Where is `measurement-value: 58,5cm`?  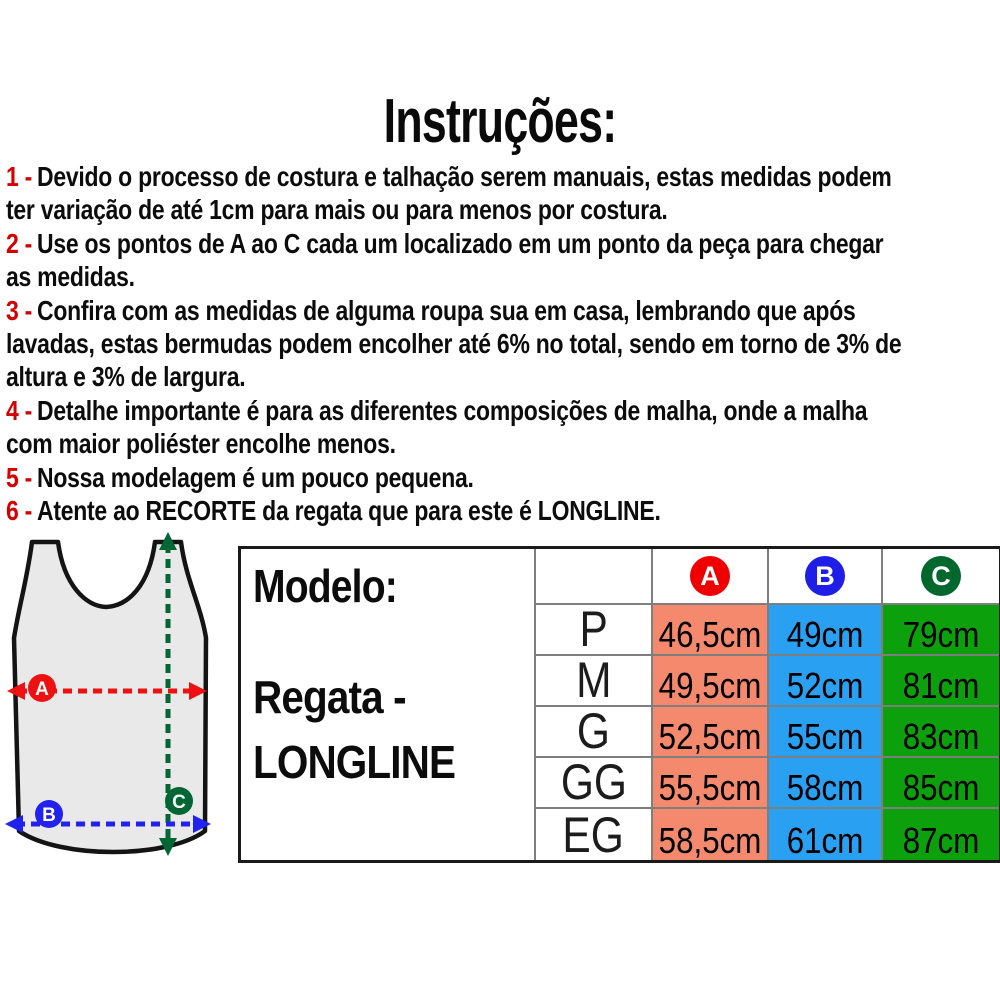 measurement-value: 58,5cm is located at coordinates (710, 839).